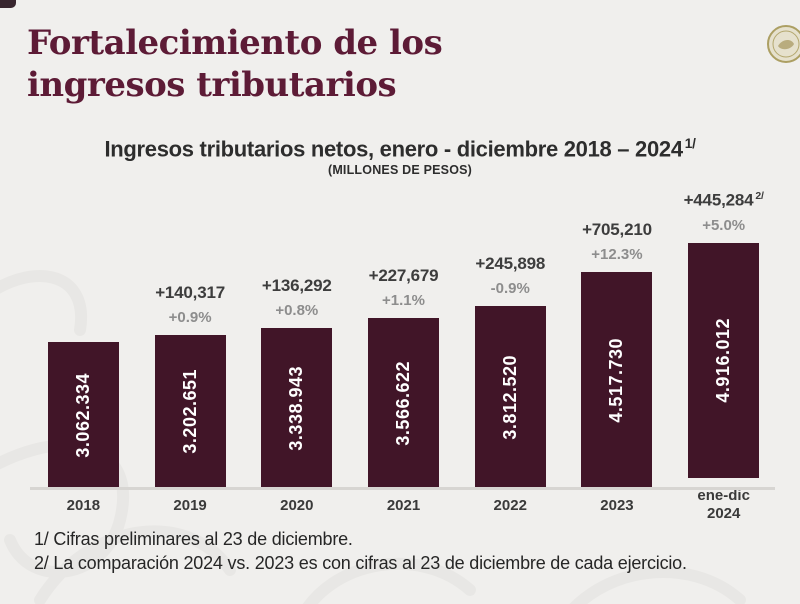  I want to click on bar-group: +140,317 +0.9% 3.202.651 2019, so click(190, 355).